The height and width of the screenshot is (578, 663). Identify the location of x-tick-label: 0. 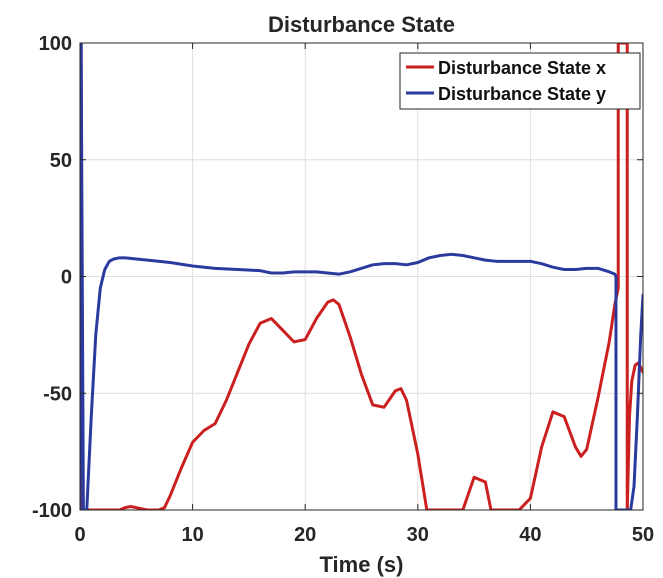
(79, 535).